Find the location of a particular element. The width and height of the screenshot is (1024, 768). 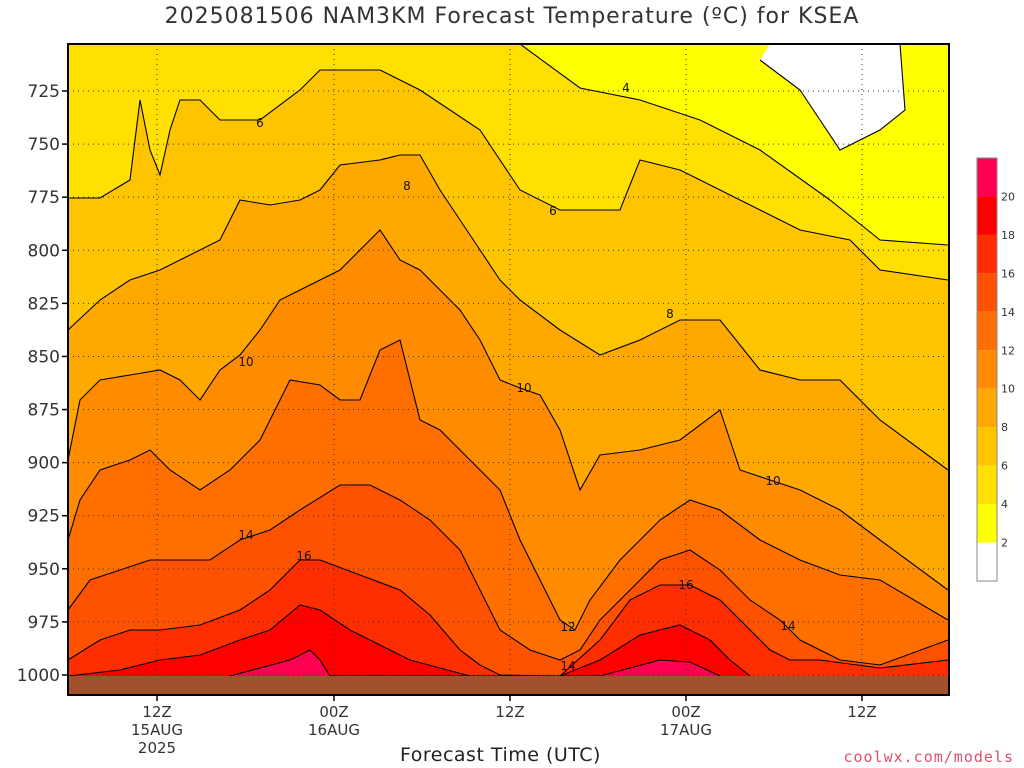

colorbar-tick: 10 is located at coordinates (1008, 389).